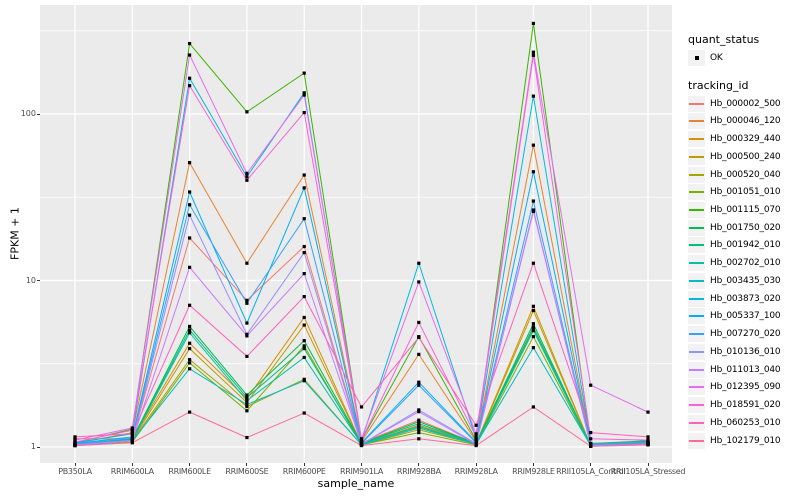 The image size is (800, 500). Describe the element at coordinates (533, 471) in the screenshot. I see `x-tick-label: RRIM928LE` at that location.